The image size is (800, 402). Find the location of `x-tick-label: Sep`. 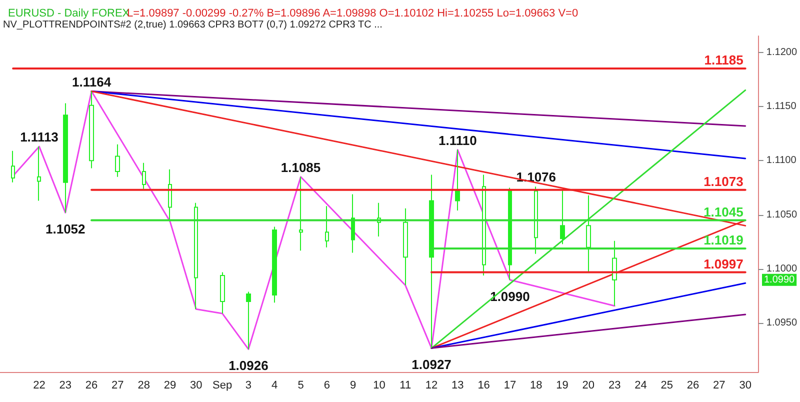

x-tick-label: Sep is located at coordinates (222, 386).